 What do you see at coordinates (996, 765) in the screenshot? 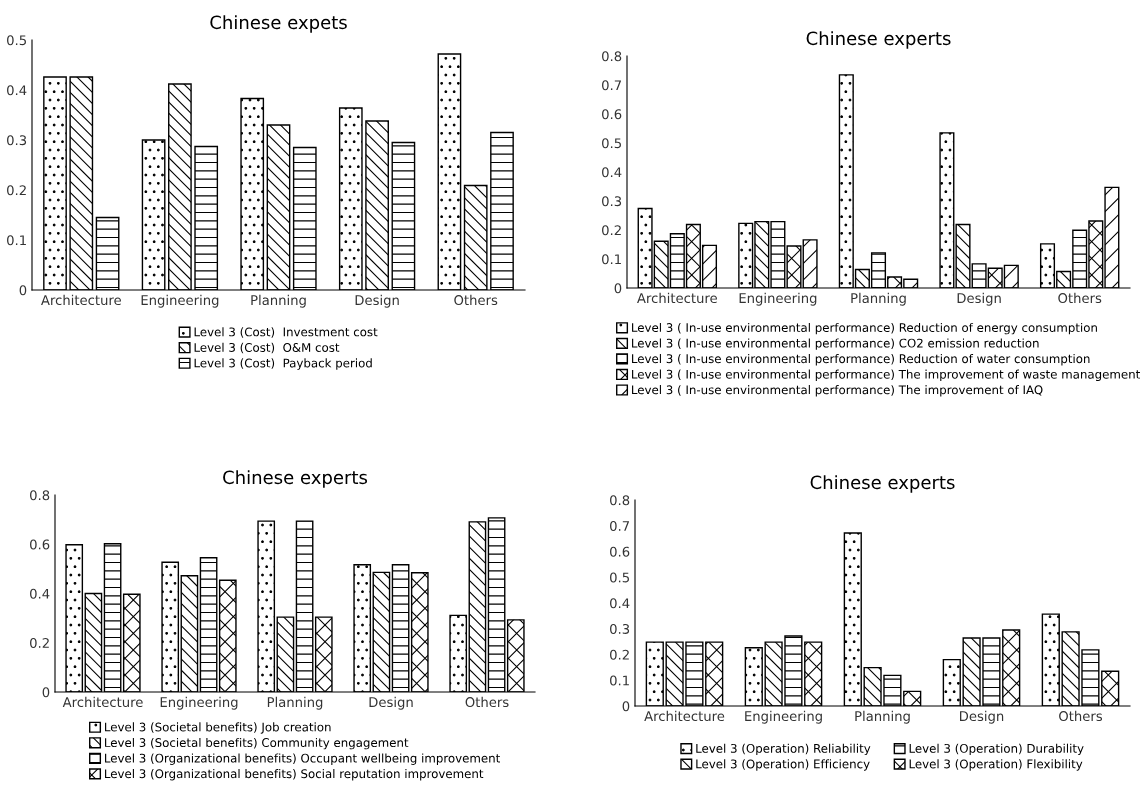
I see `legend-label: Level 3 (Operation) Flexibility` at bounding box center [996, 765].